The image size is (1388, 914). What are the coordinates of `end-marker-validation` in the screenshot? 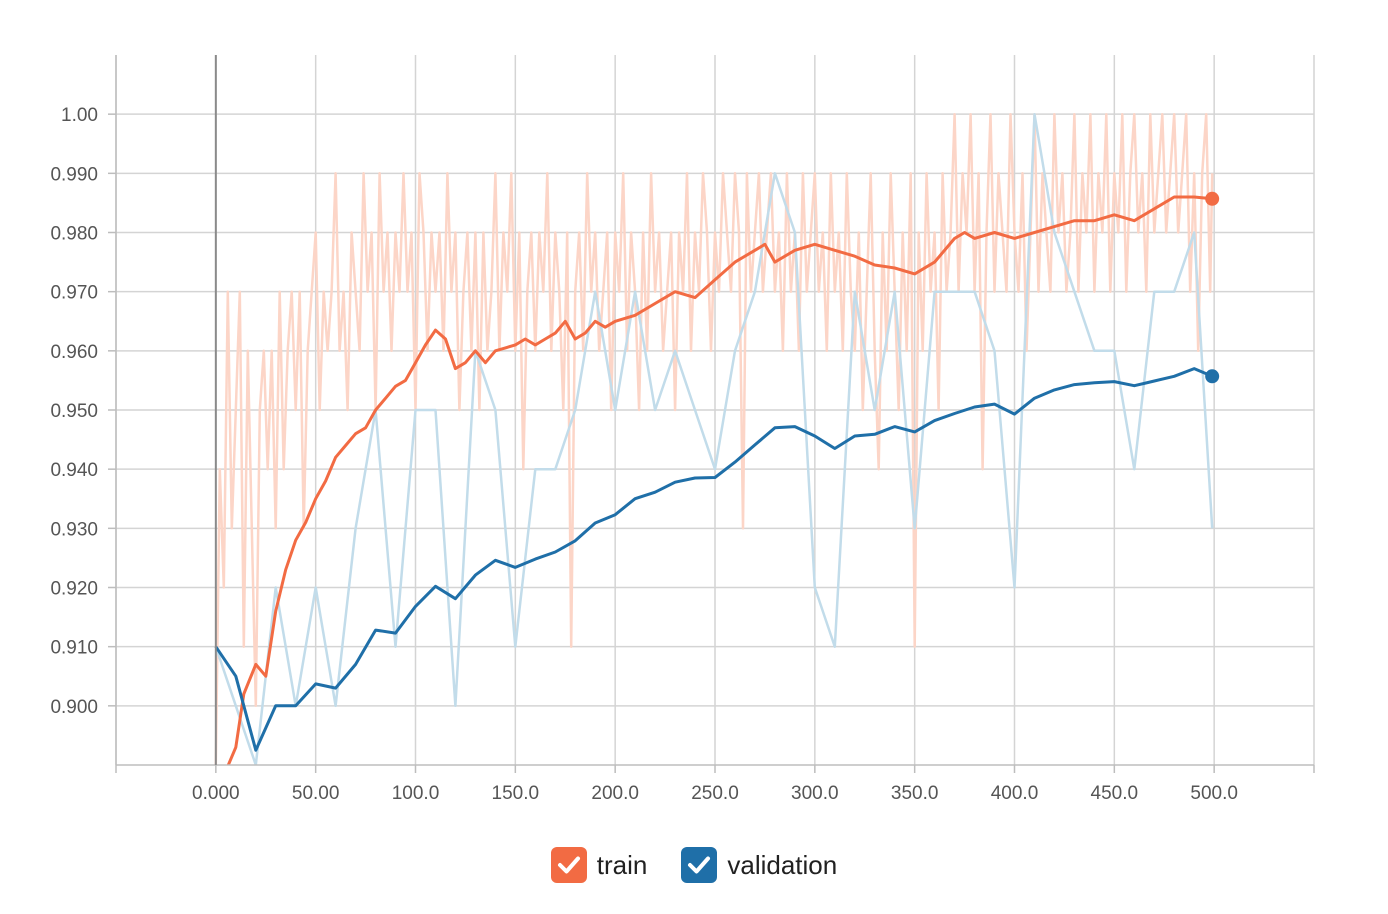 It's located at (1212, 376).